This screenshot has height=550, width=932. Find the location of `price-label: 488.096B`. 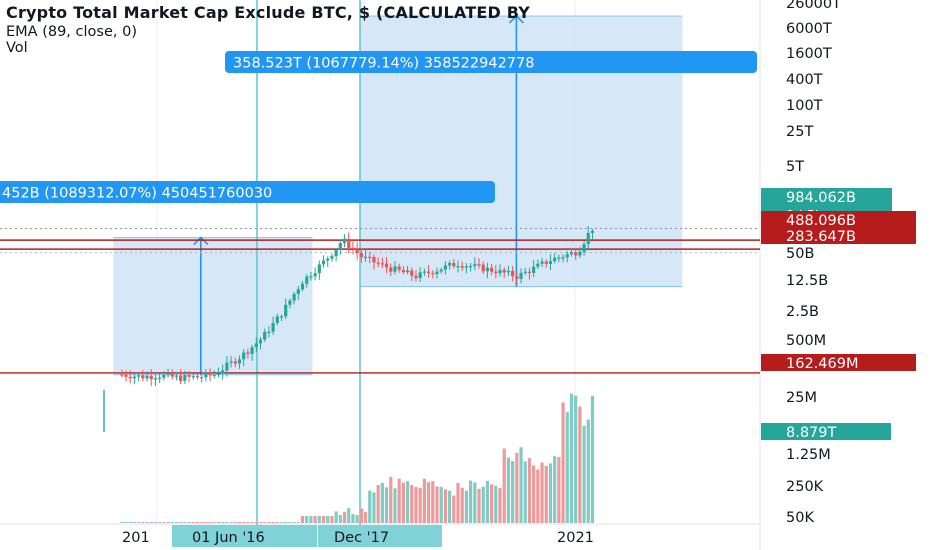

price-label: 488.096B is located at coordinates (821, 221).